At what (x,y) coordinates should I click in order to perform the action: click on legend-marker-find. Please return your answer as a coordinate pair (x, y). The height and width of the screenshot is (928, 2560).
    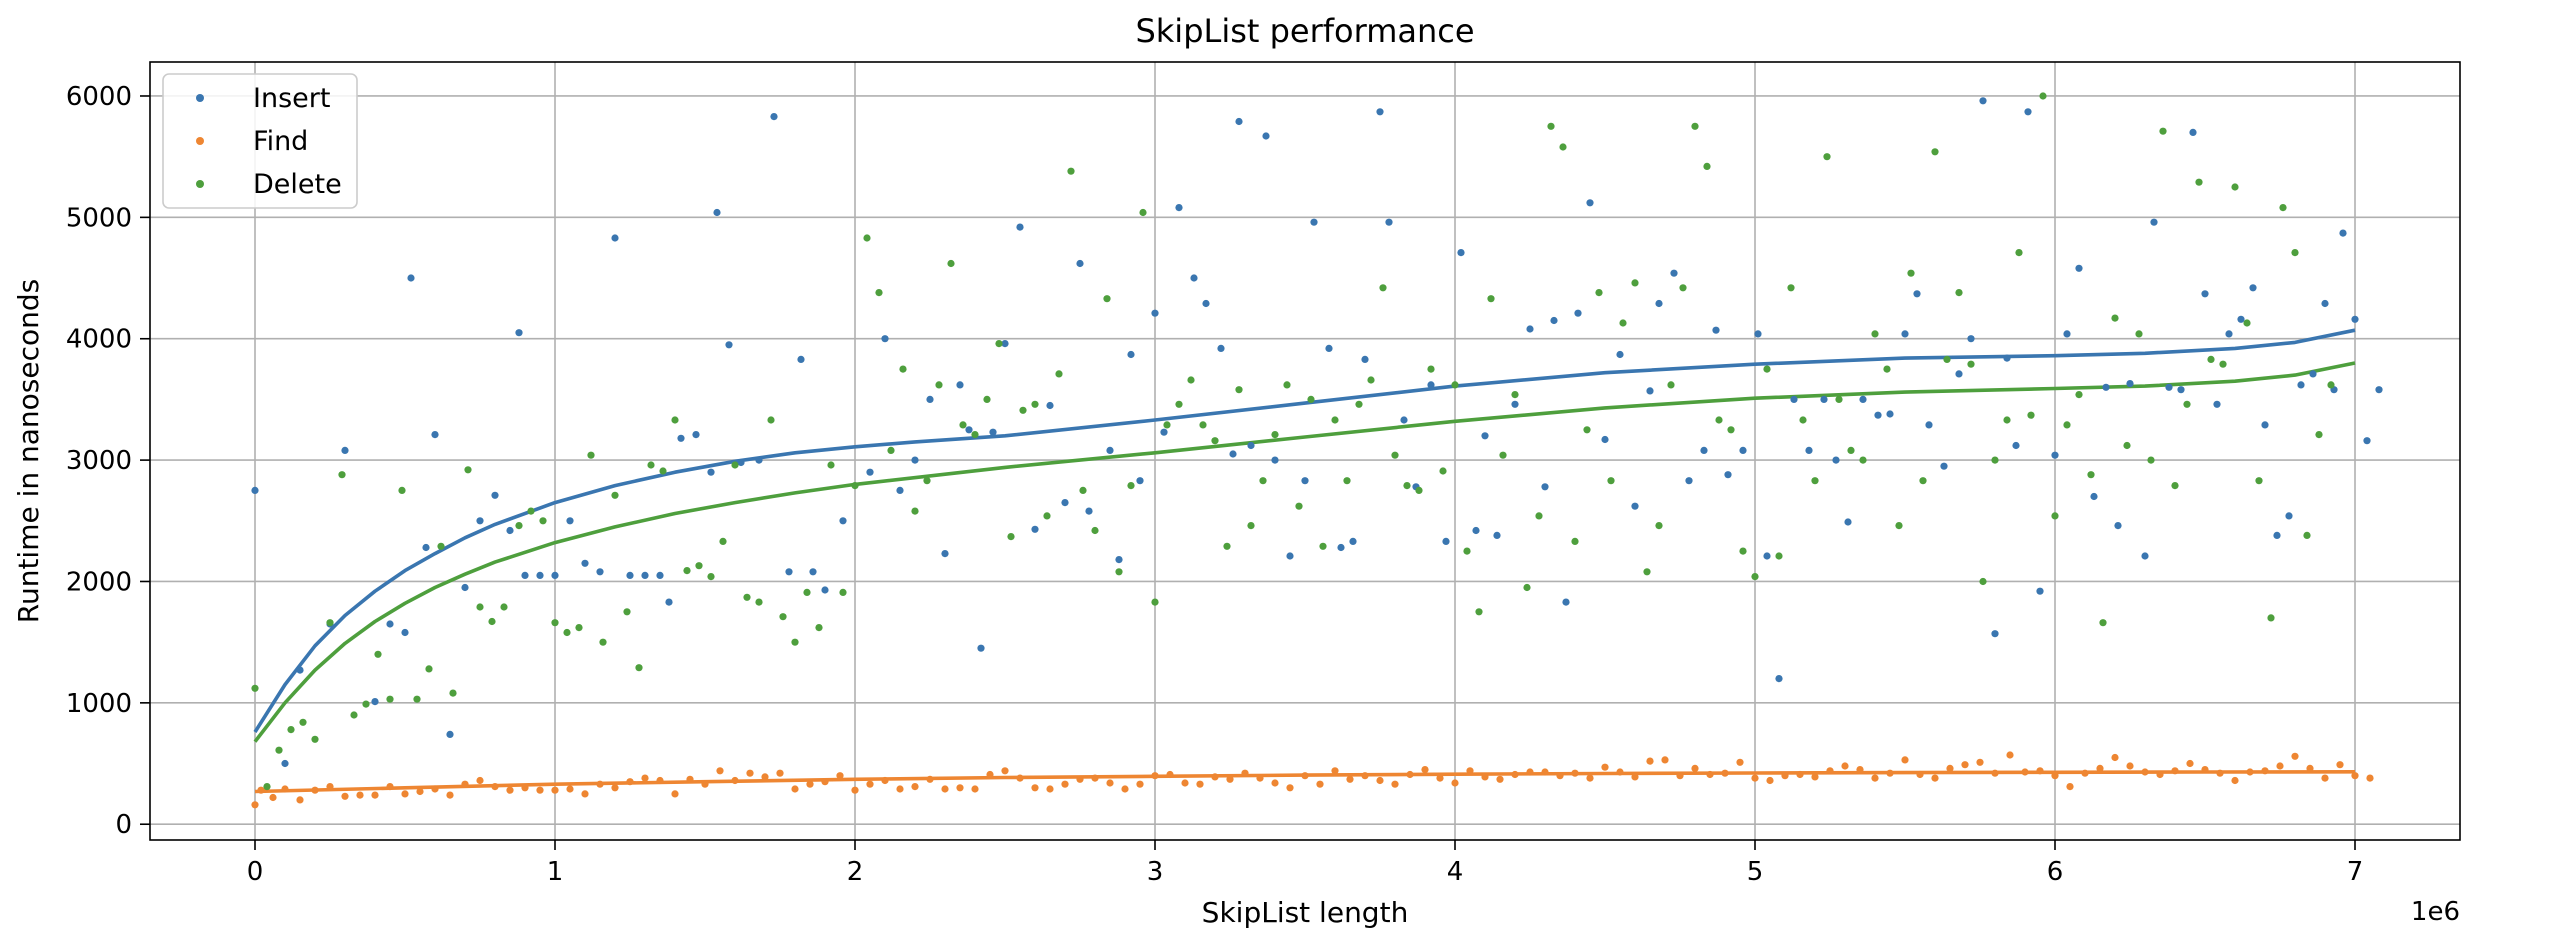
    Looking at the image, I should click on (200, 141).